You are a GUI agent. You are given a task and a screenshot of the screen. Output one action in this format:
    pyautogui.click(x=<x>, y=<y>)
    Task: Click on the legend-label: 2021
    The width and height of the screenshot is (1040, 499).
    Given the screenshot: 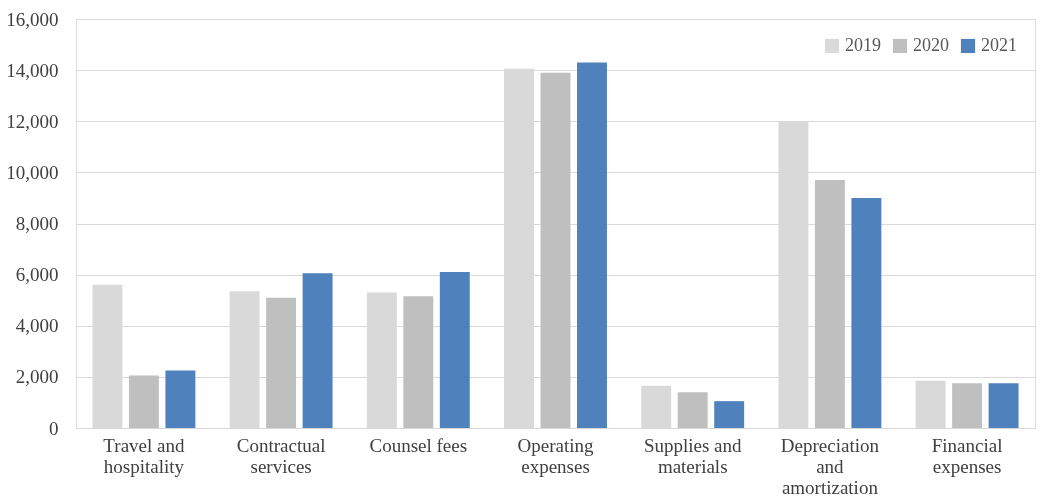 What is the action you would take?
    pyautogui.click(x=999, y=45)
    